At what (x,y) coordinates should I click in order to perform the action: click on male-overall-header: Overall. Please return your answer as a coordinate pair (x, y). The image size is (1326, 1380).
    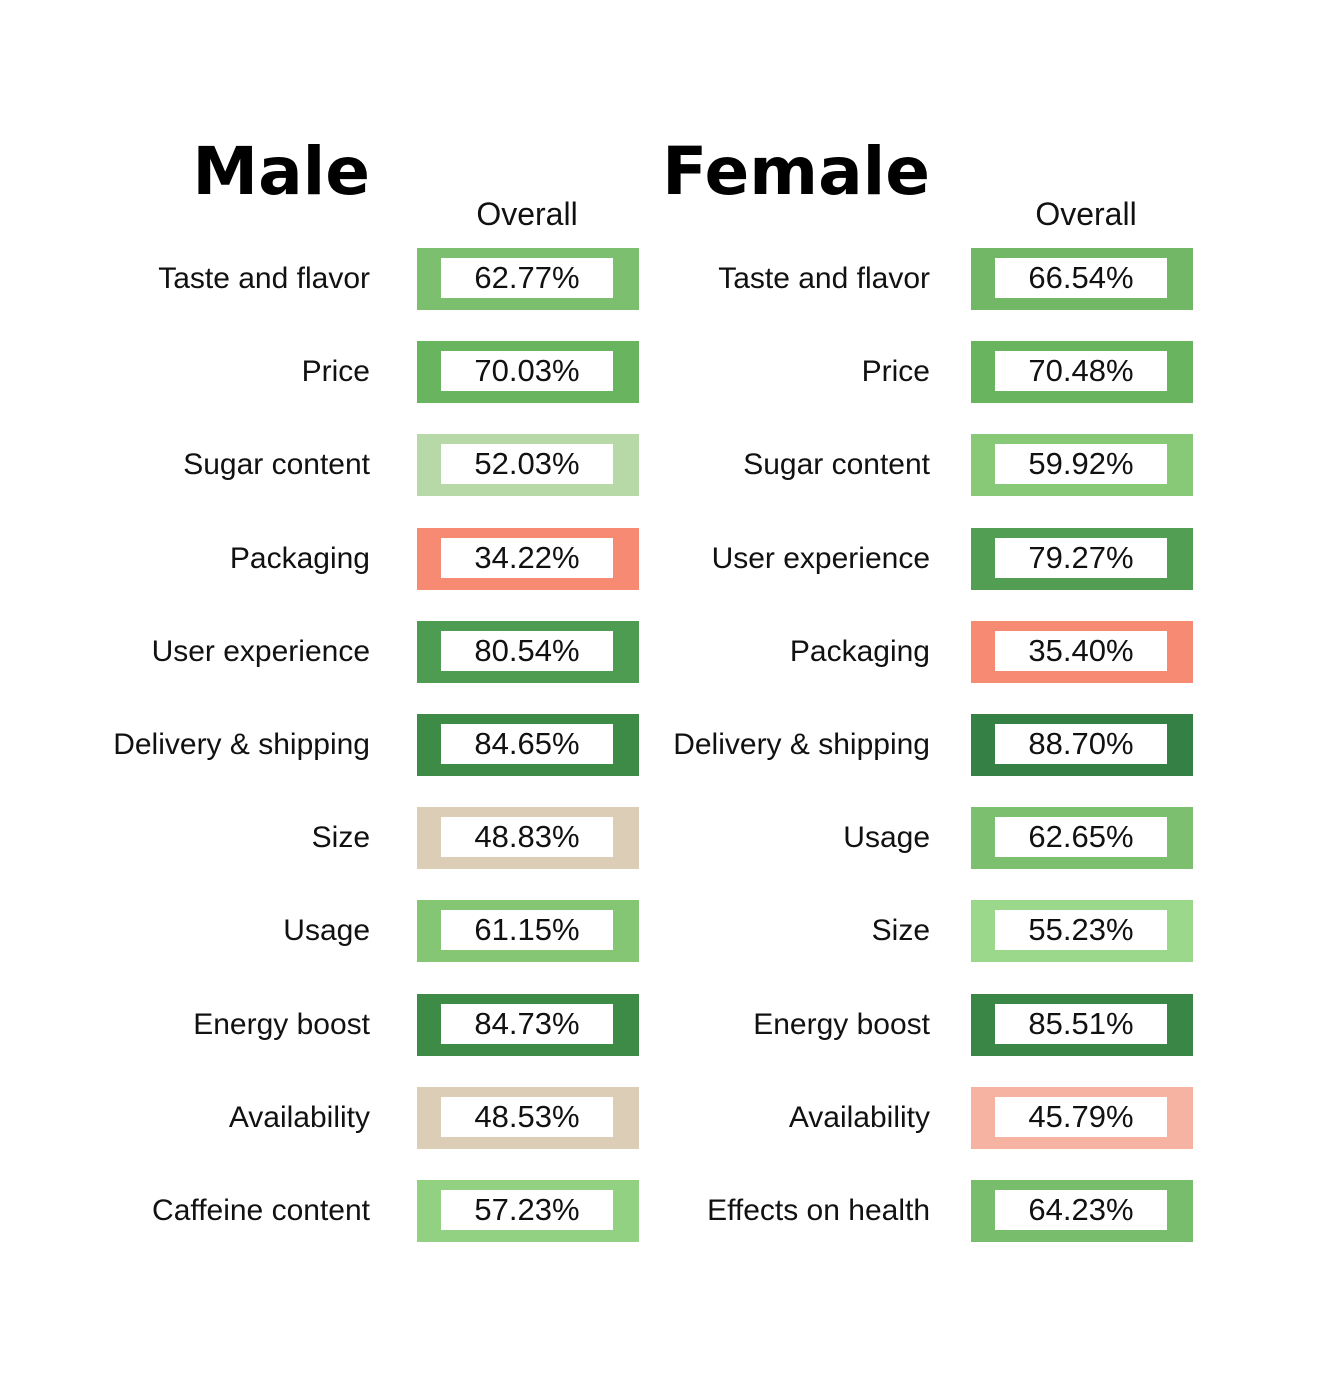
    Looking at the image, I should click on (527, 214).